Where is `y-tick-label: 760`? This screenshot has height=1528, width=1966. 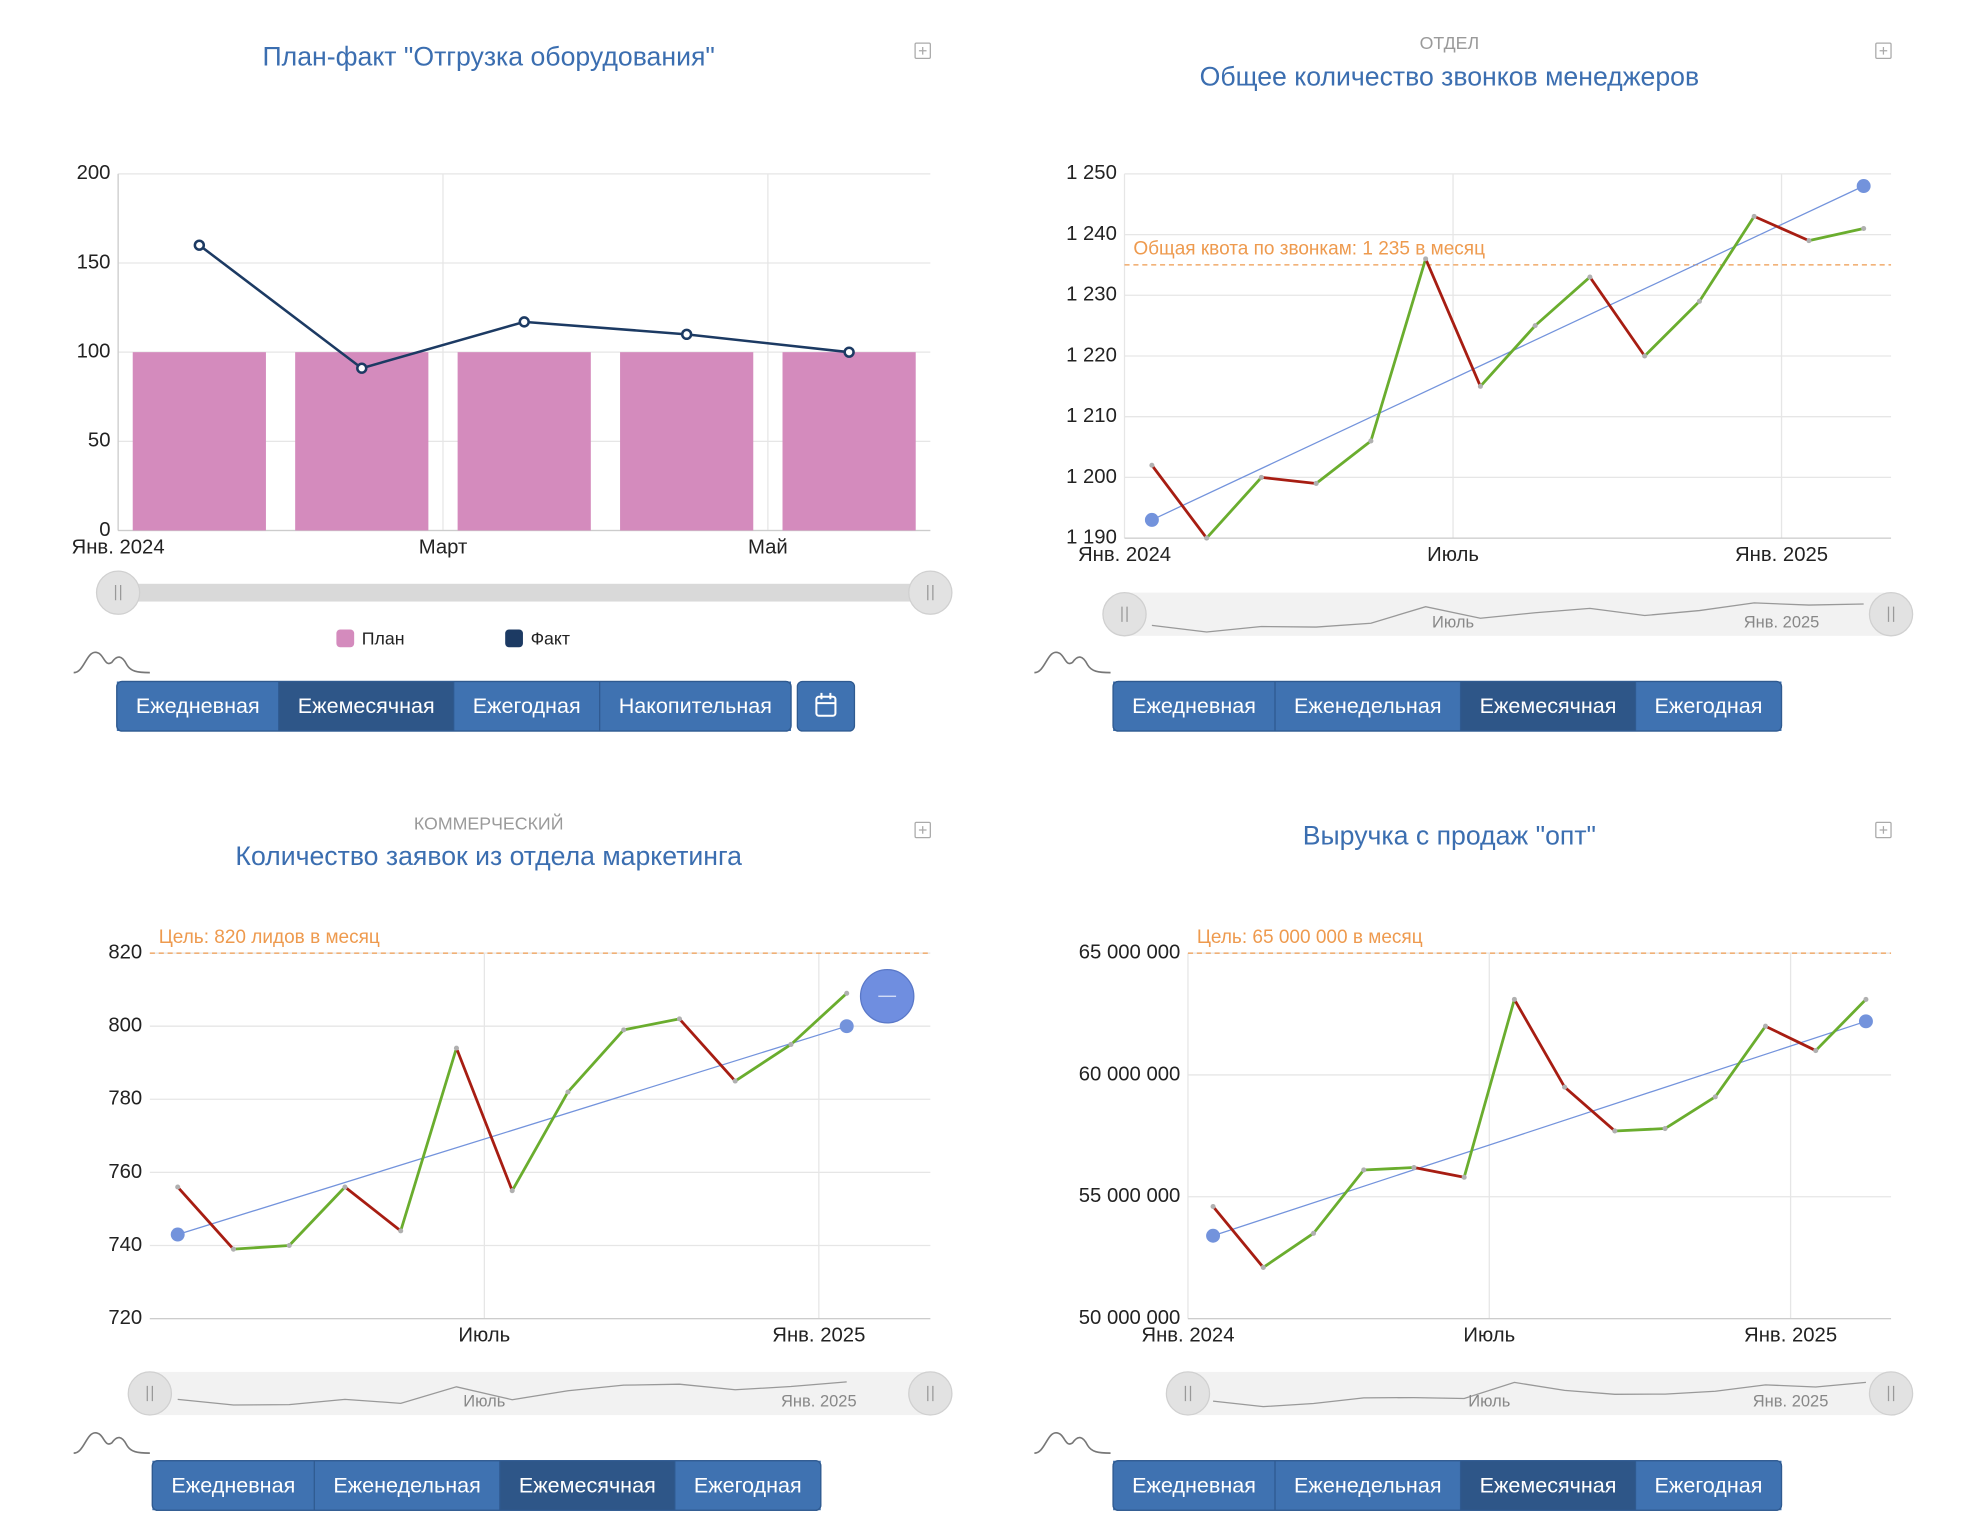 y-tick-label: 760 is located at coordinates (125, 1172).